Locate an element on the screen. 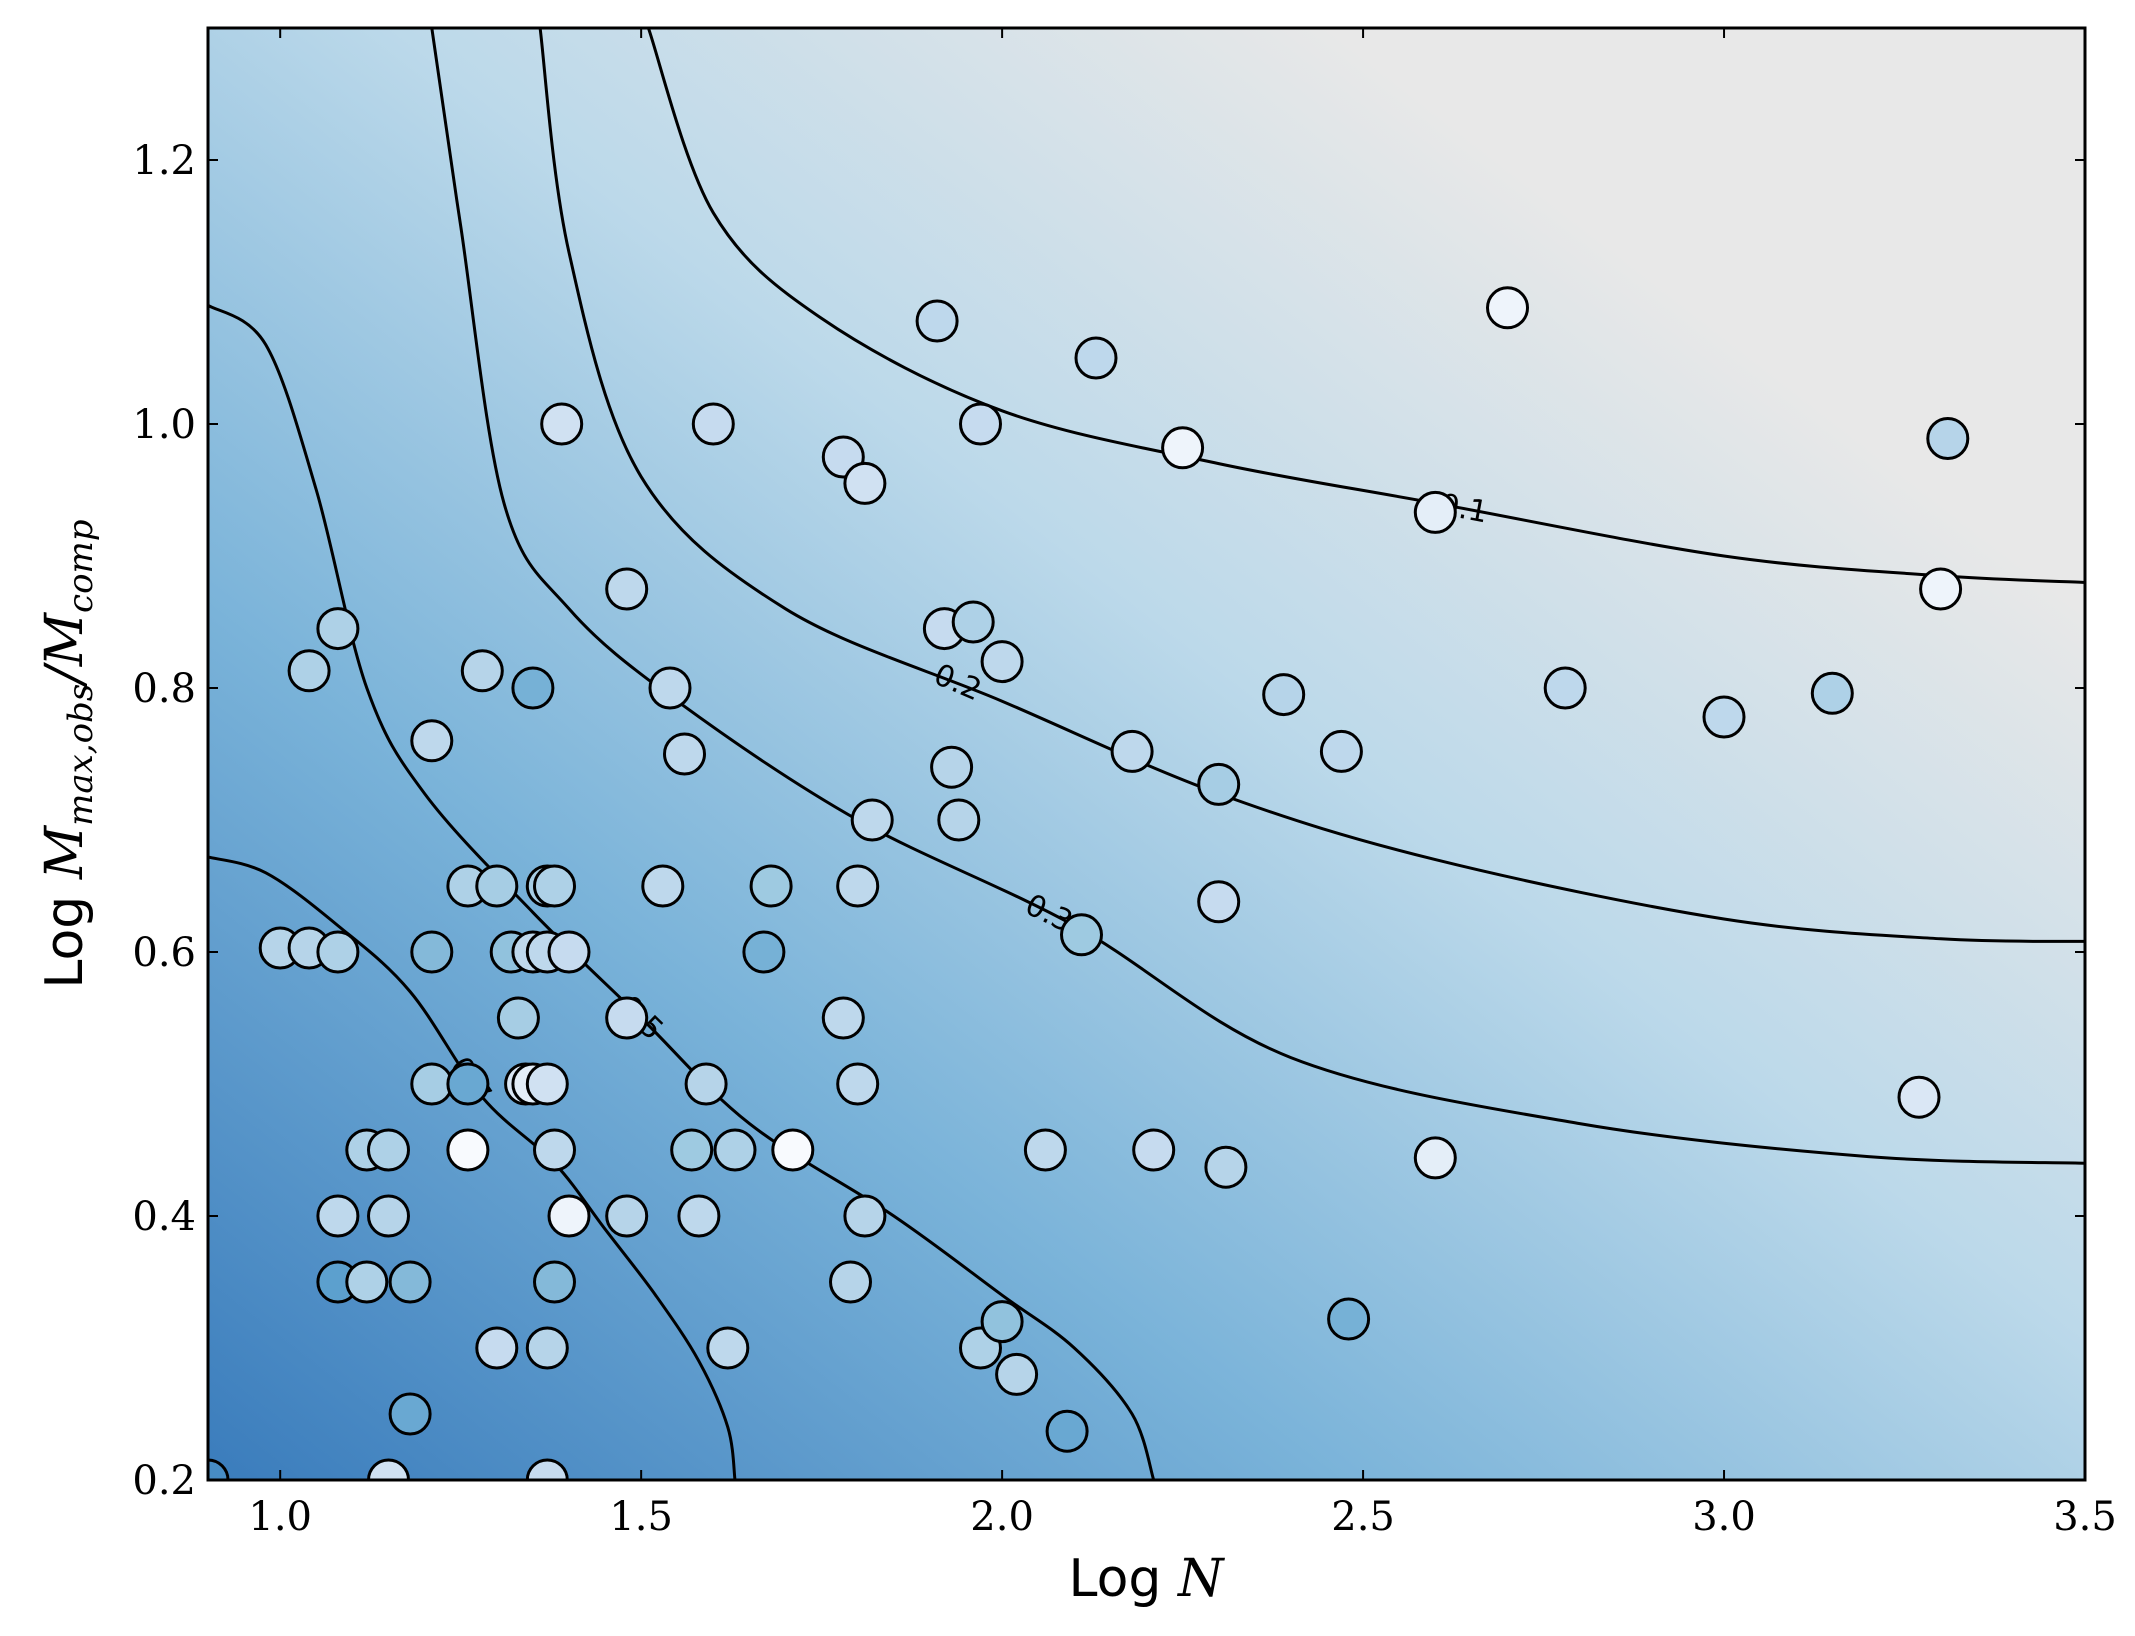  y-tick-label: 0.4 is located at coordinates (164, 1217).